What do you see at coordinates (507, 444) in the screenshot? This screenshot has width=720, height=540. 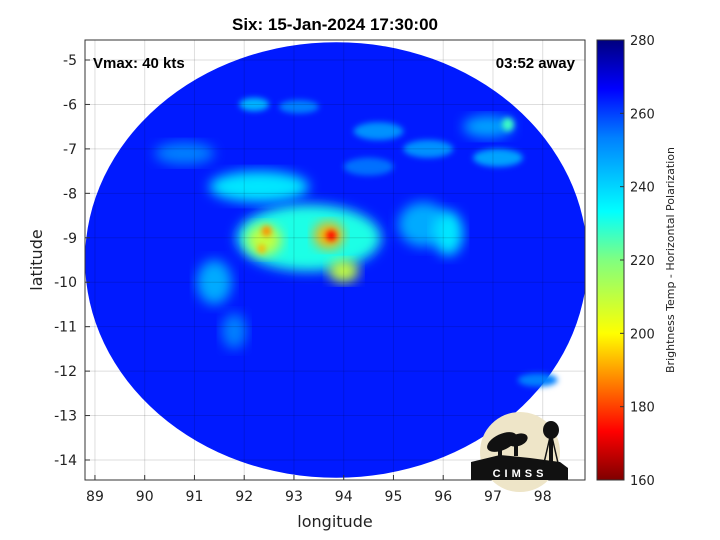 I see `satellite-dish-icon` at bounding box center [507, 444].